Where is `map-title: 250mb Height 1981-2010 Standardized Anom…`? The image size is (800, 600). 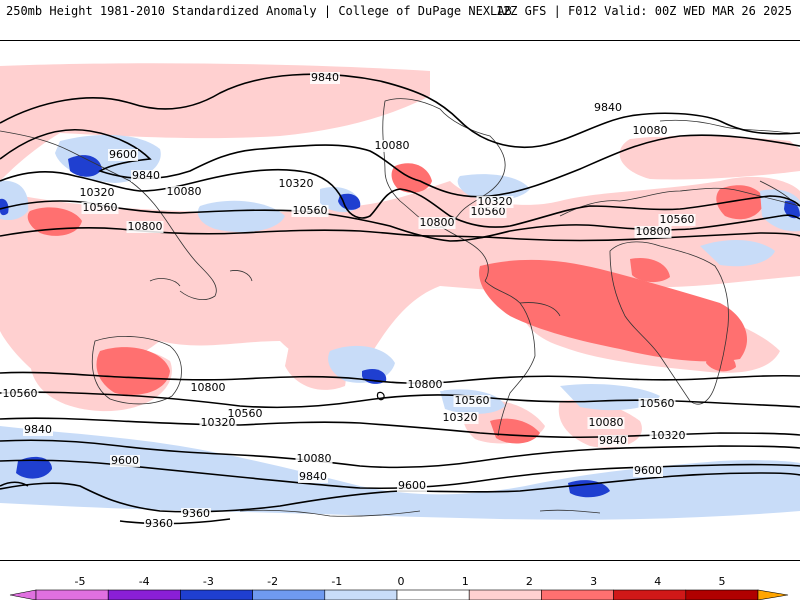
map-title: 250mb Height 1981-2010 Standardized Anom… is located at coordinates (259, 11).